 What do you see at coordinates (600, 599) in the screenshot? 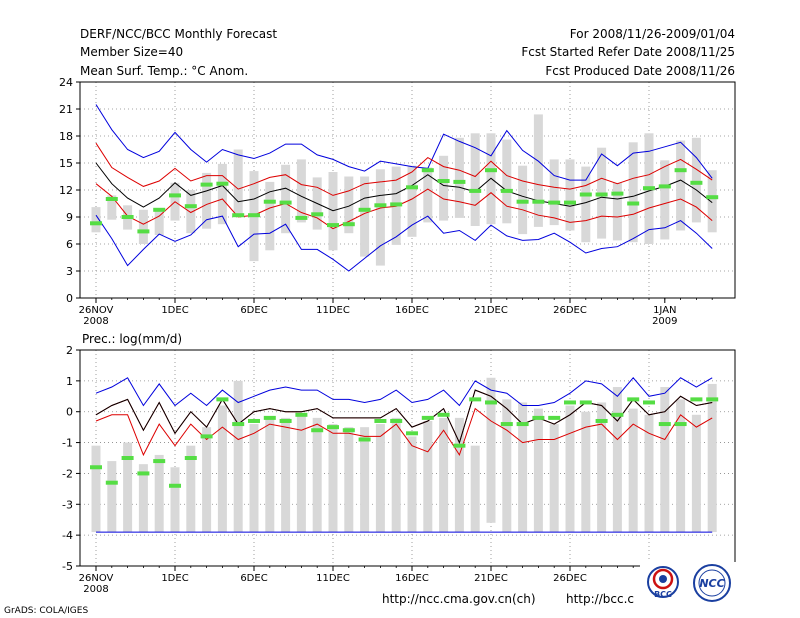
I see `bcc-url-link: http://bcc.c` at bounding box center [600, 599].